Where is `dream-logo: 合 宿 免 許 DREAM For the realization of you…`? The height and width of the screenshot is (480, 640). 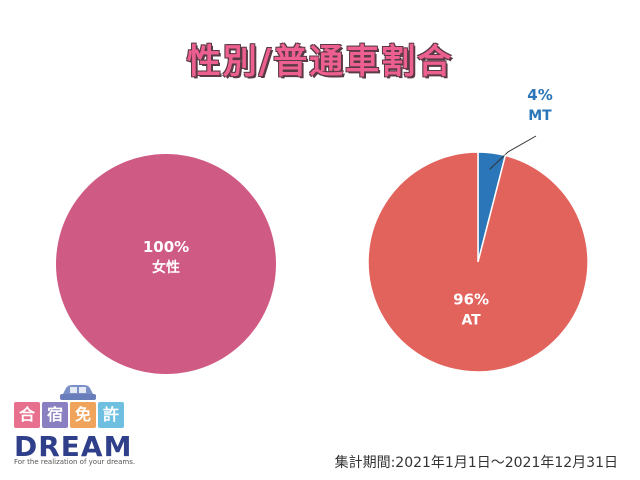 dream-logo: 合 宿 免 許 DREAM For the realization of you… is located at coordinates (80, 425).